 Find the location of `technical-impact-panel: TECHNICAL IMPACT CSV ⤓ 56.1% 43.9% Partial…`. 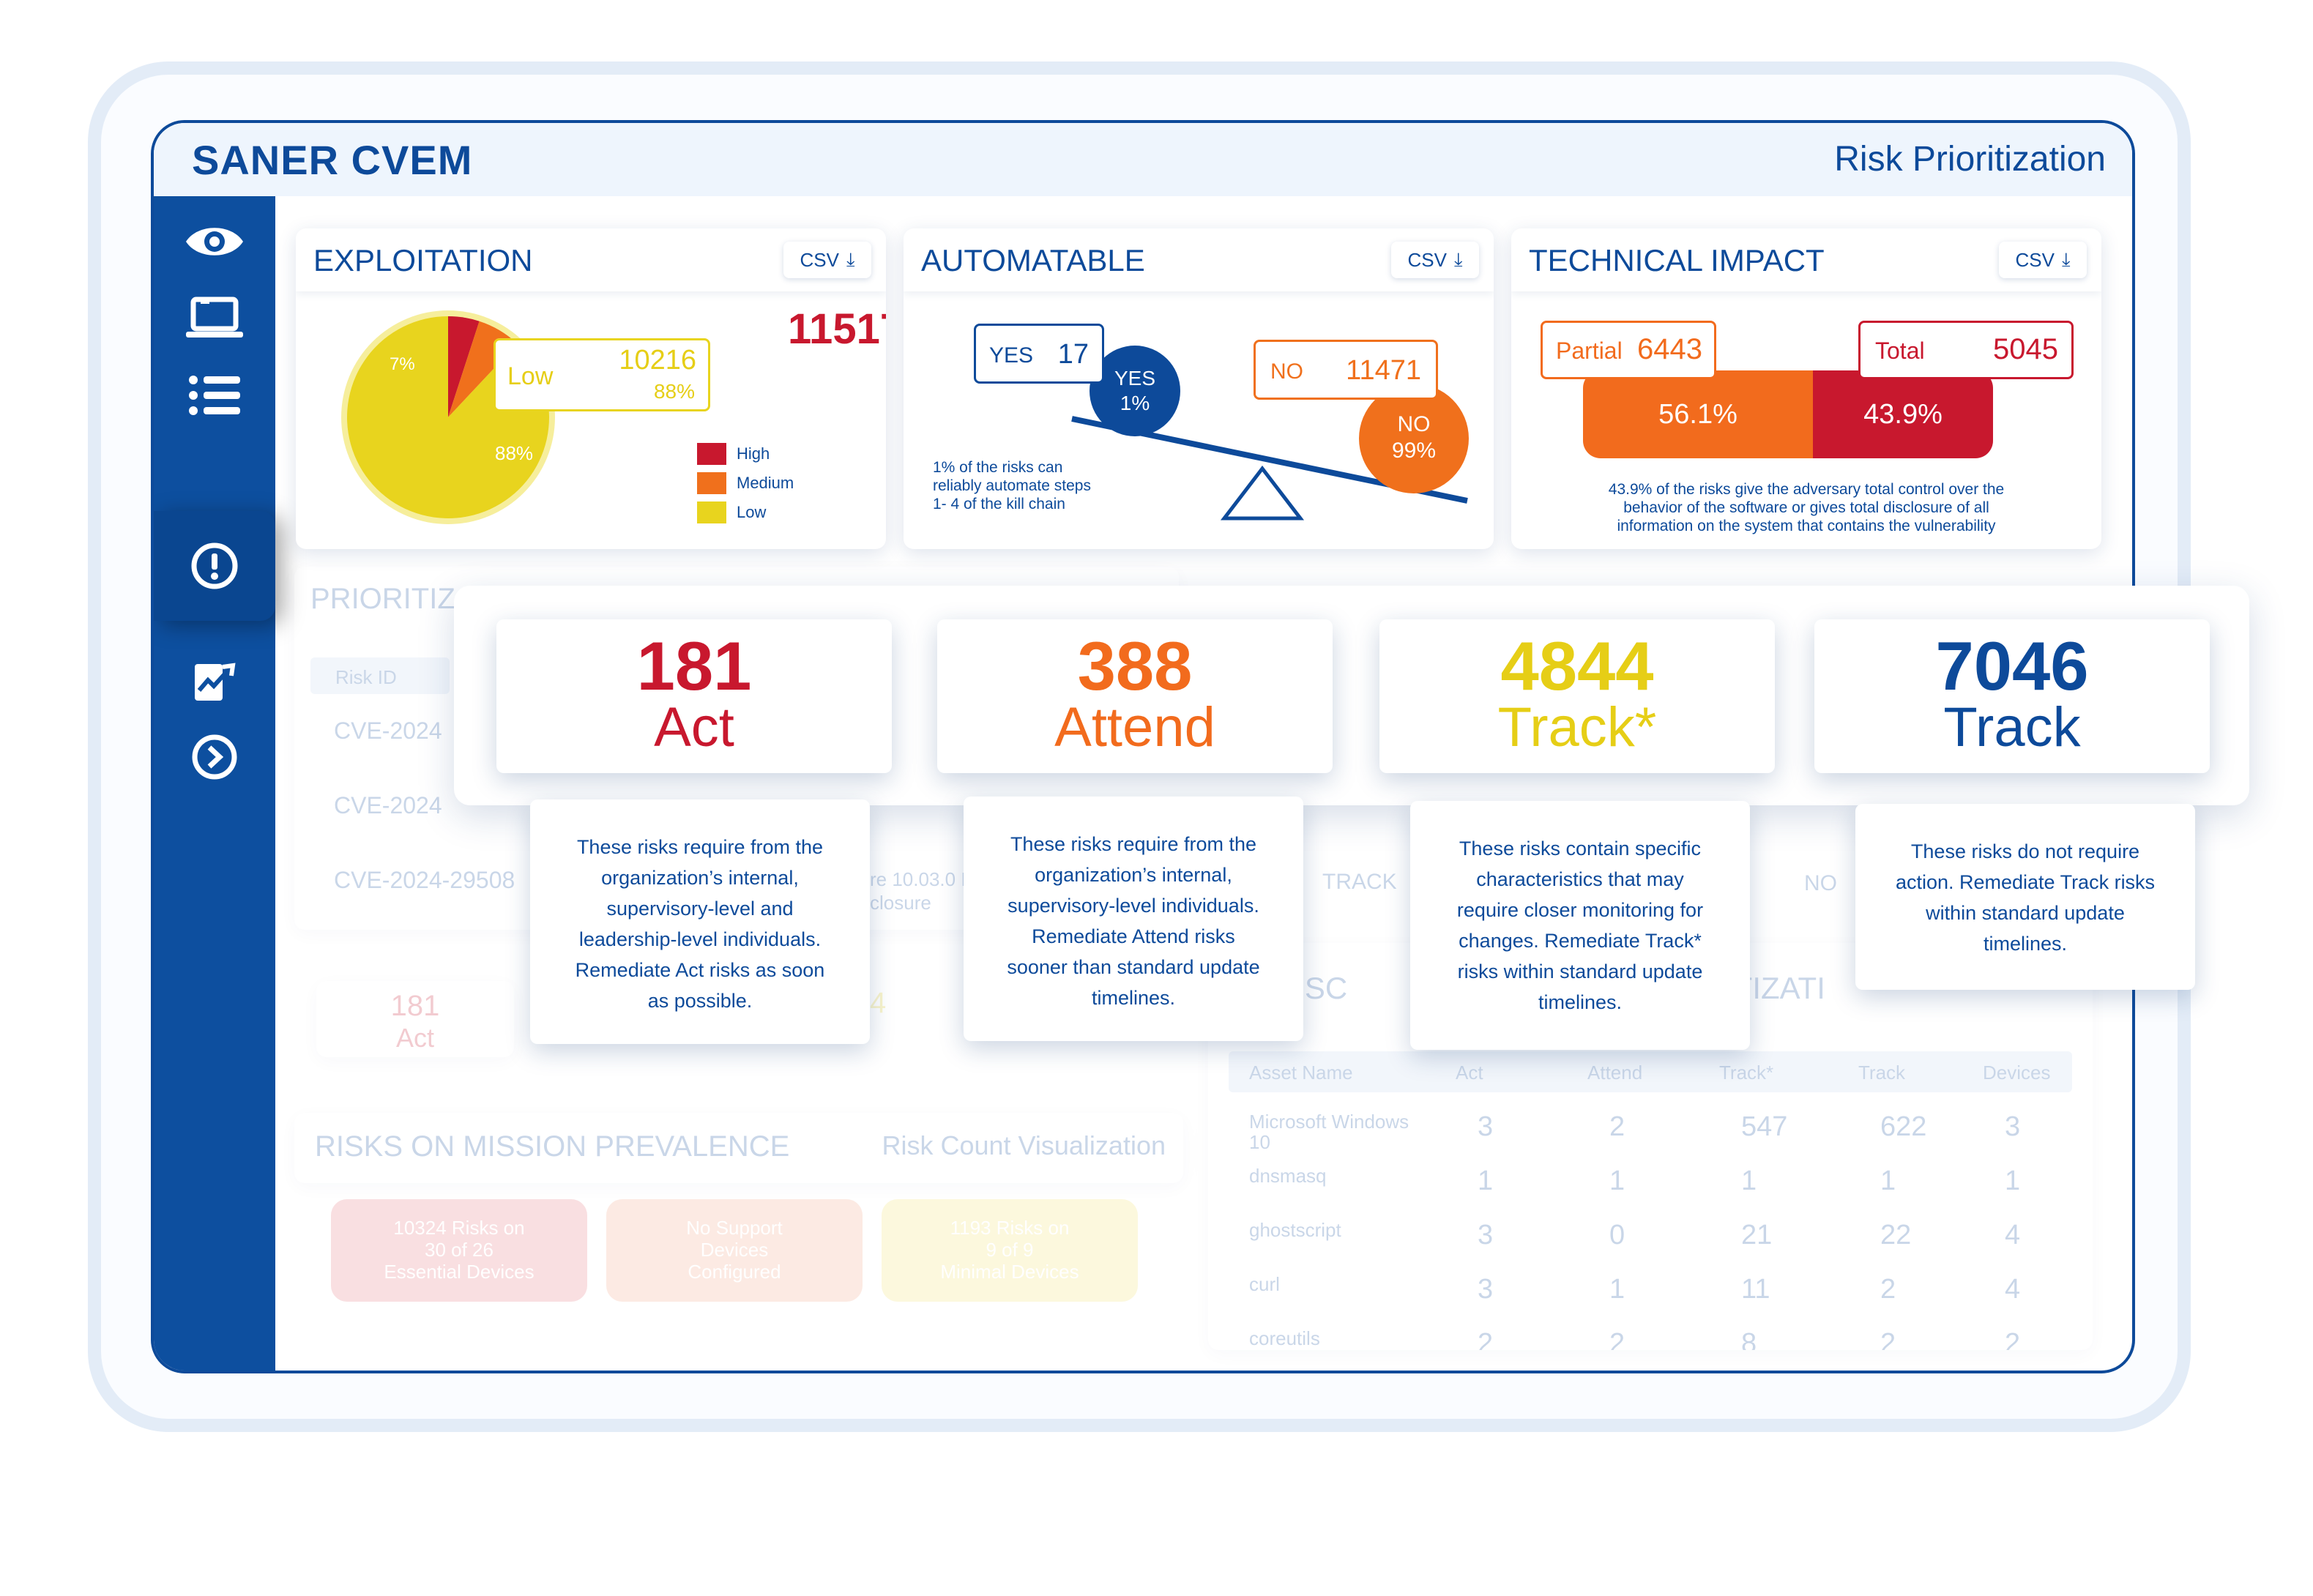

technical-impact-panel: TECHNICAL IMPACT CSV ⤓ 56.1% 43.9% Partial… is located at coordinates (1806, 389).